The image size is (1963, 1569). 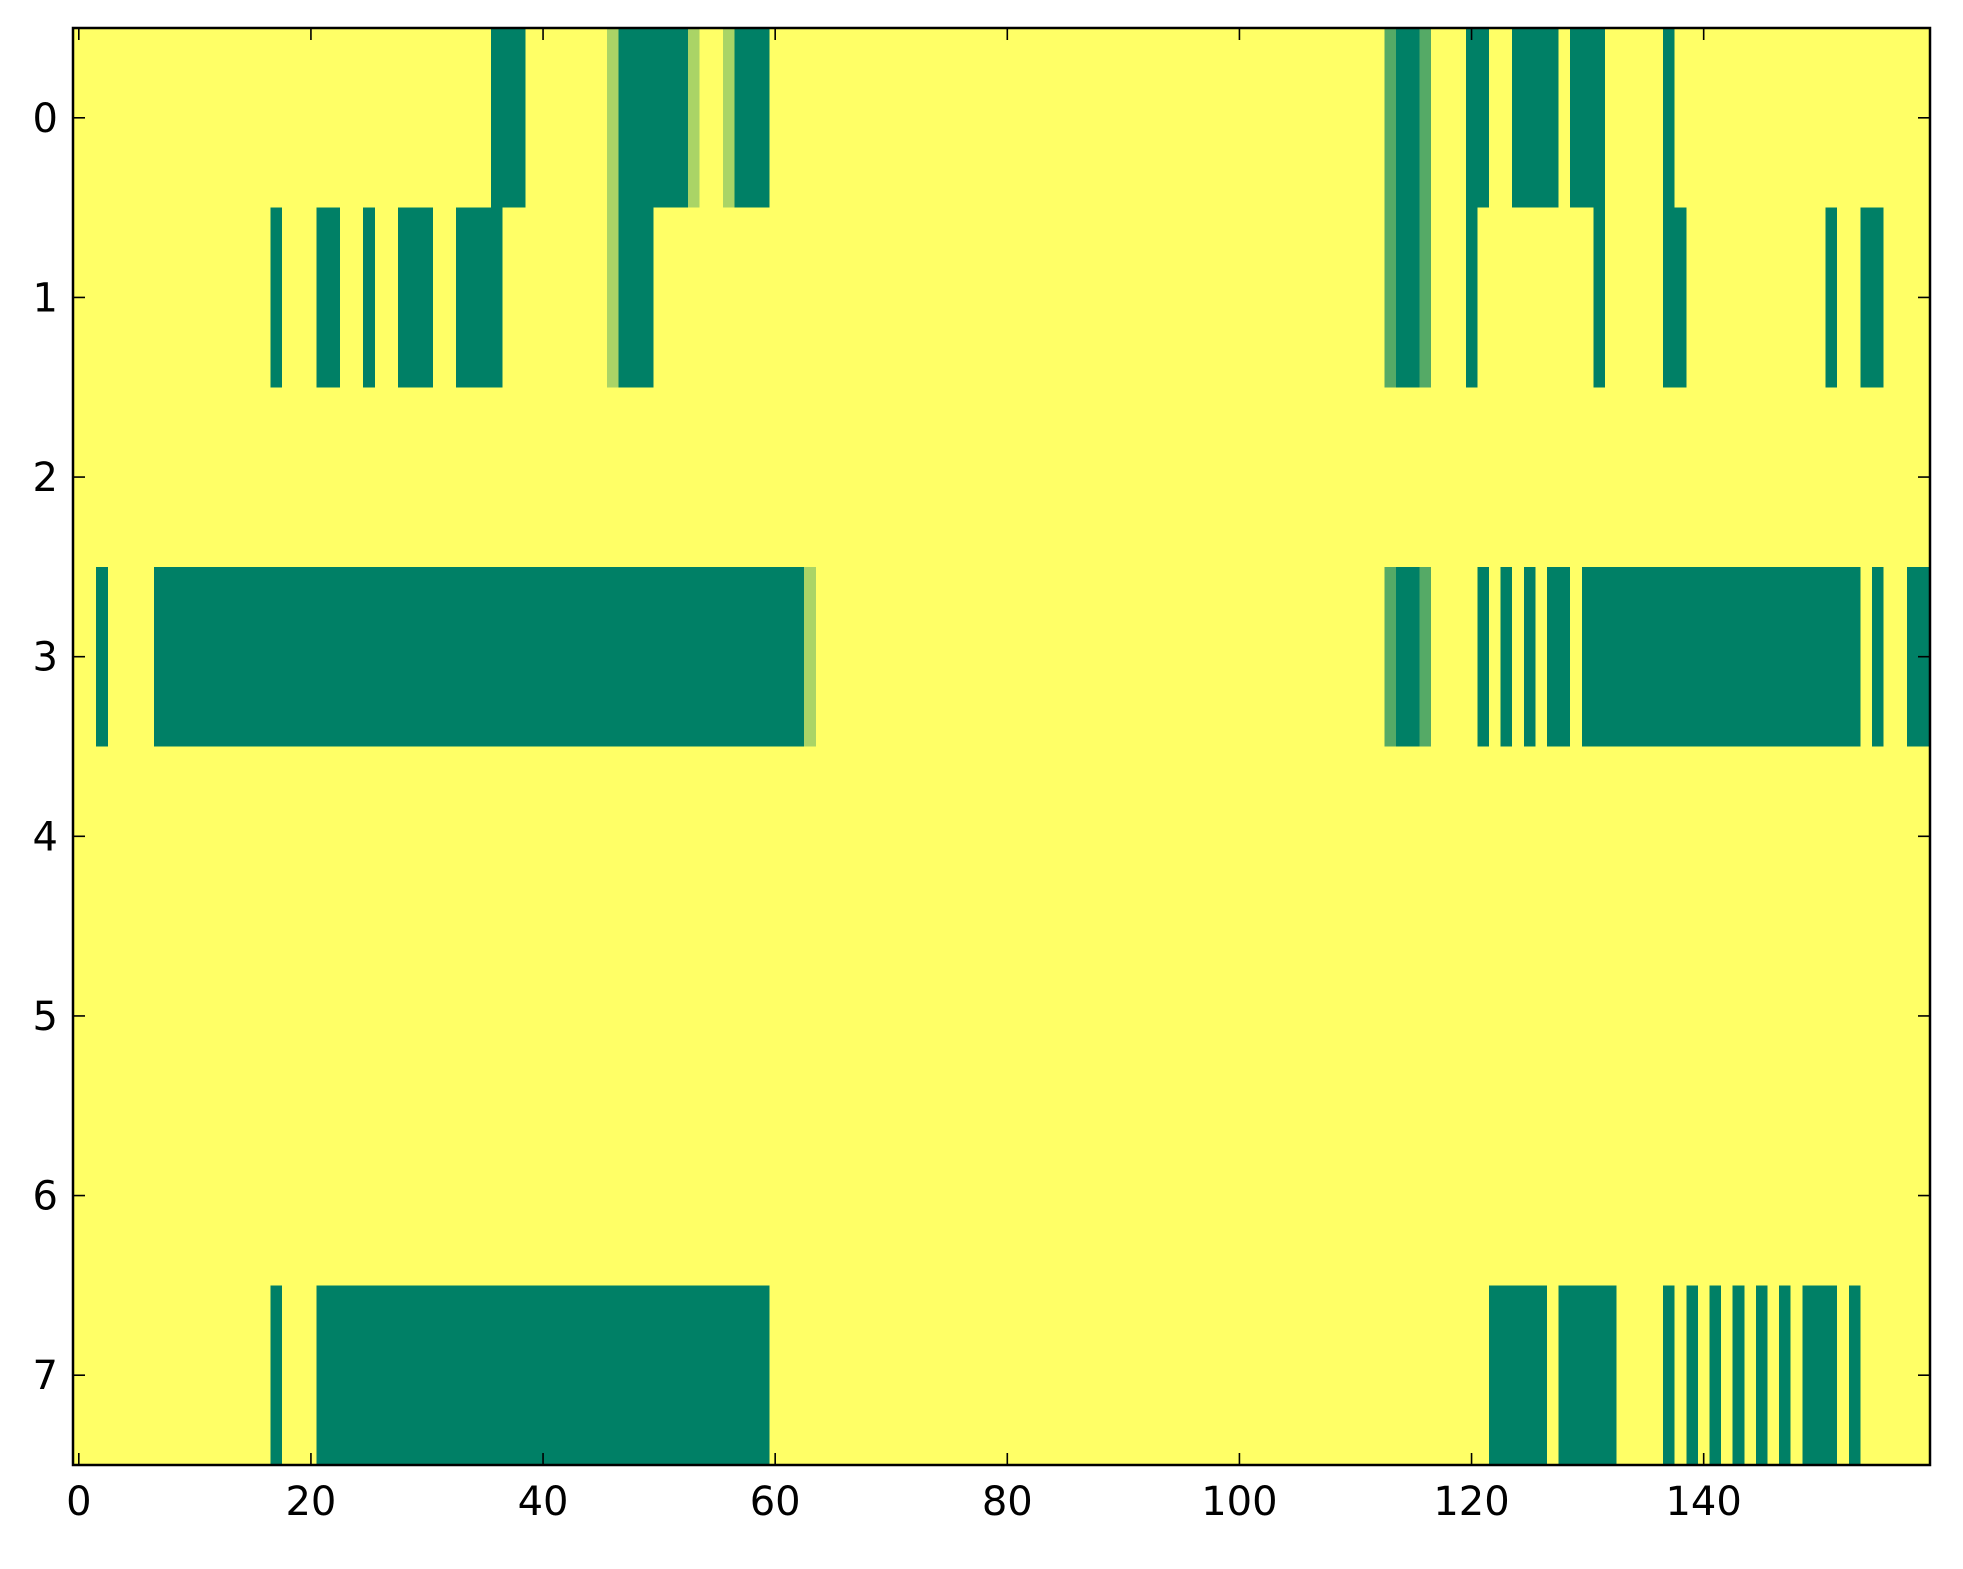 What do you see at coordinates (45, 1376) in the screenshot?
I see `y-tick-label: 7` at bounding box center [45, 1376].